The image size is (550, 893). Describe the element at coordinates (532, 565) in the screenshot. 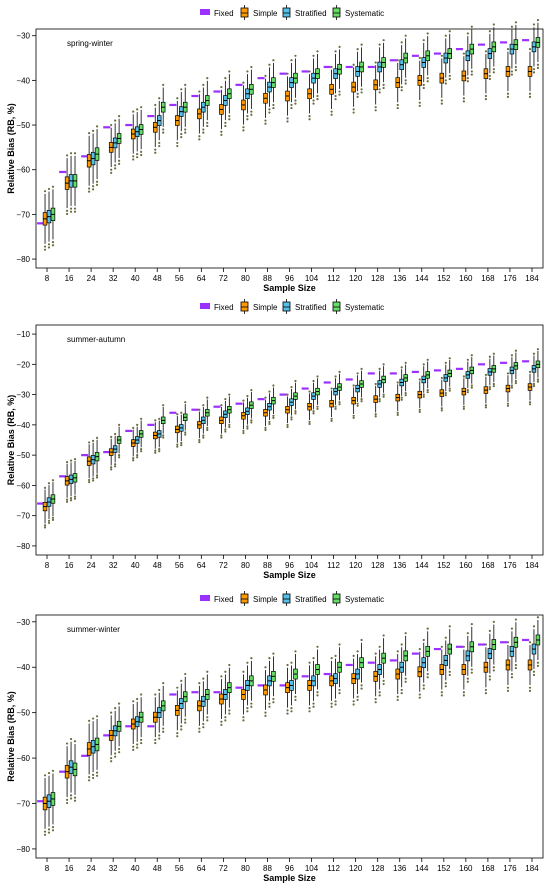

I see `x-tick-label: 184` at that location.